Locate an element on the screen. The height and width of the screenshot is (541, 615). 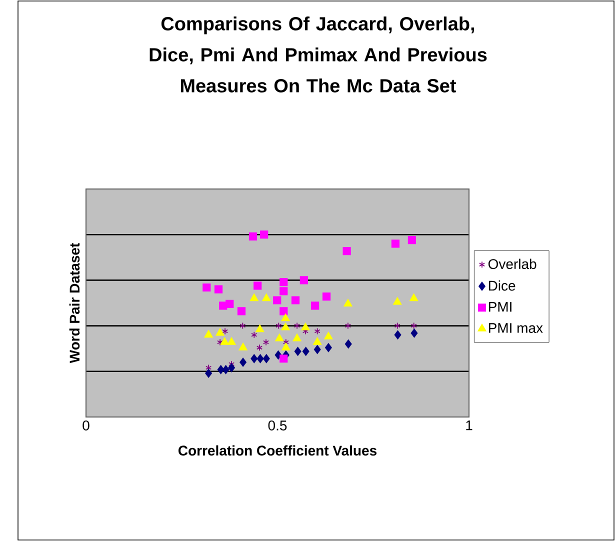
x-tick-label: 1 is located at coordinates (469, 425).